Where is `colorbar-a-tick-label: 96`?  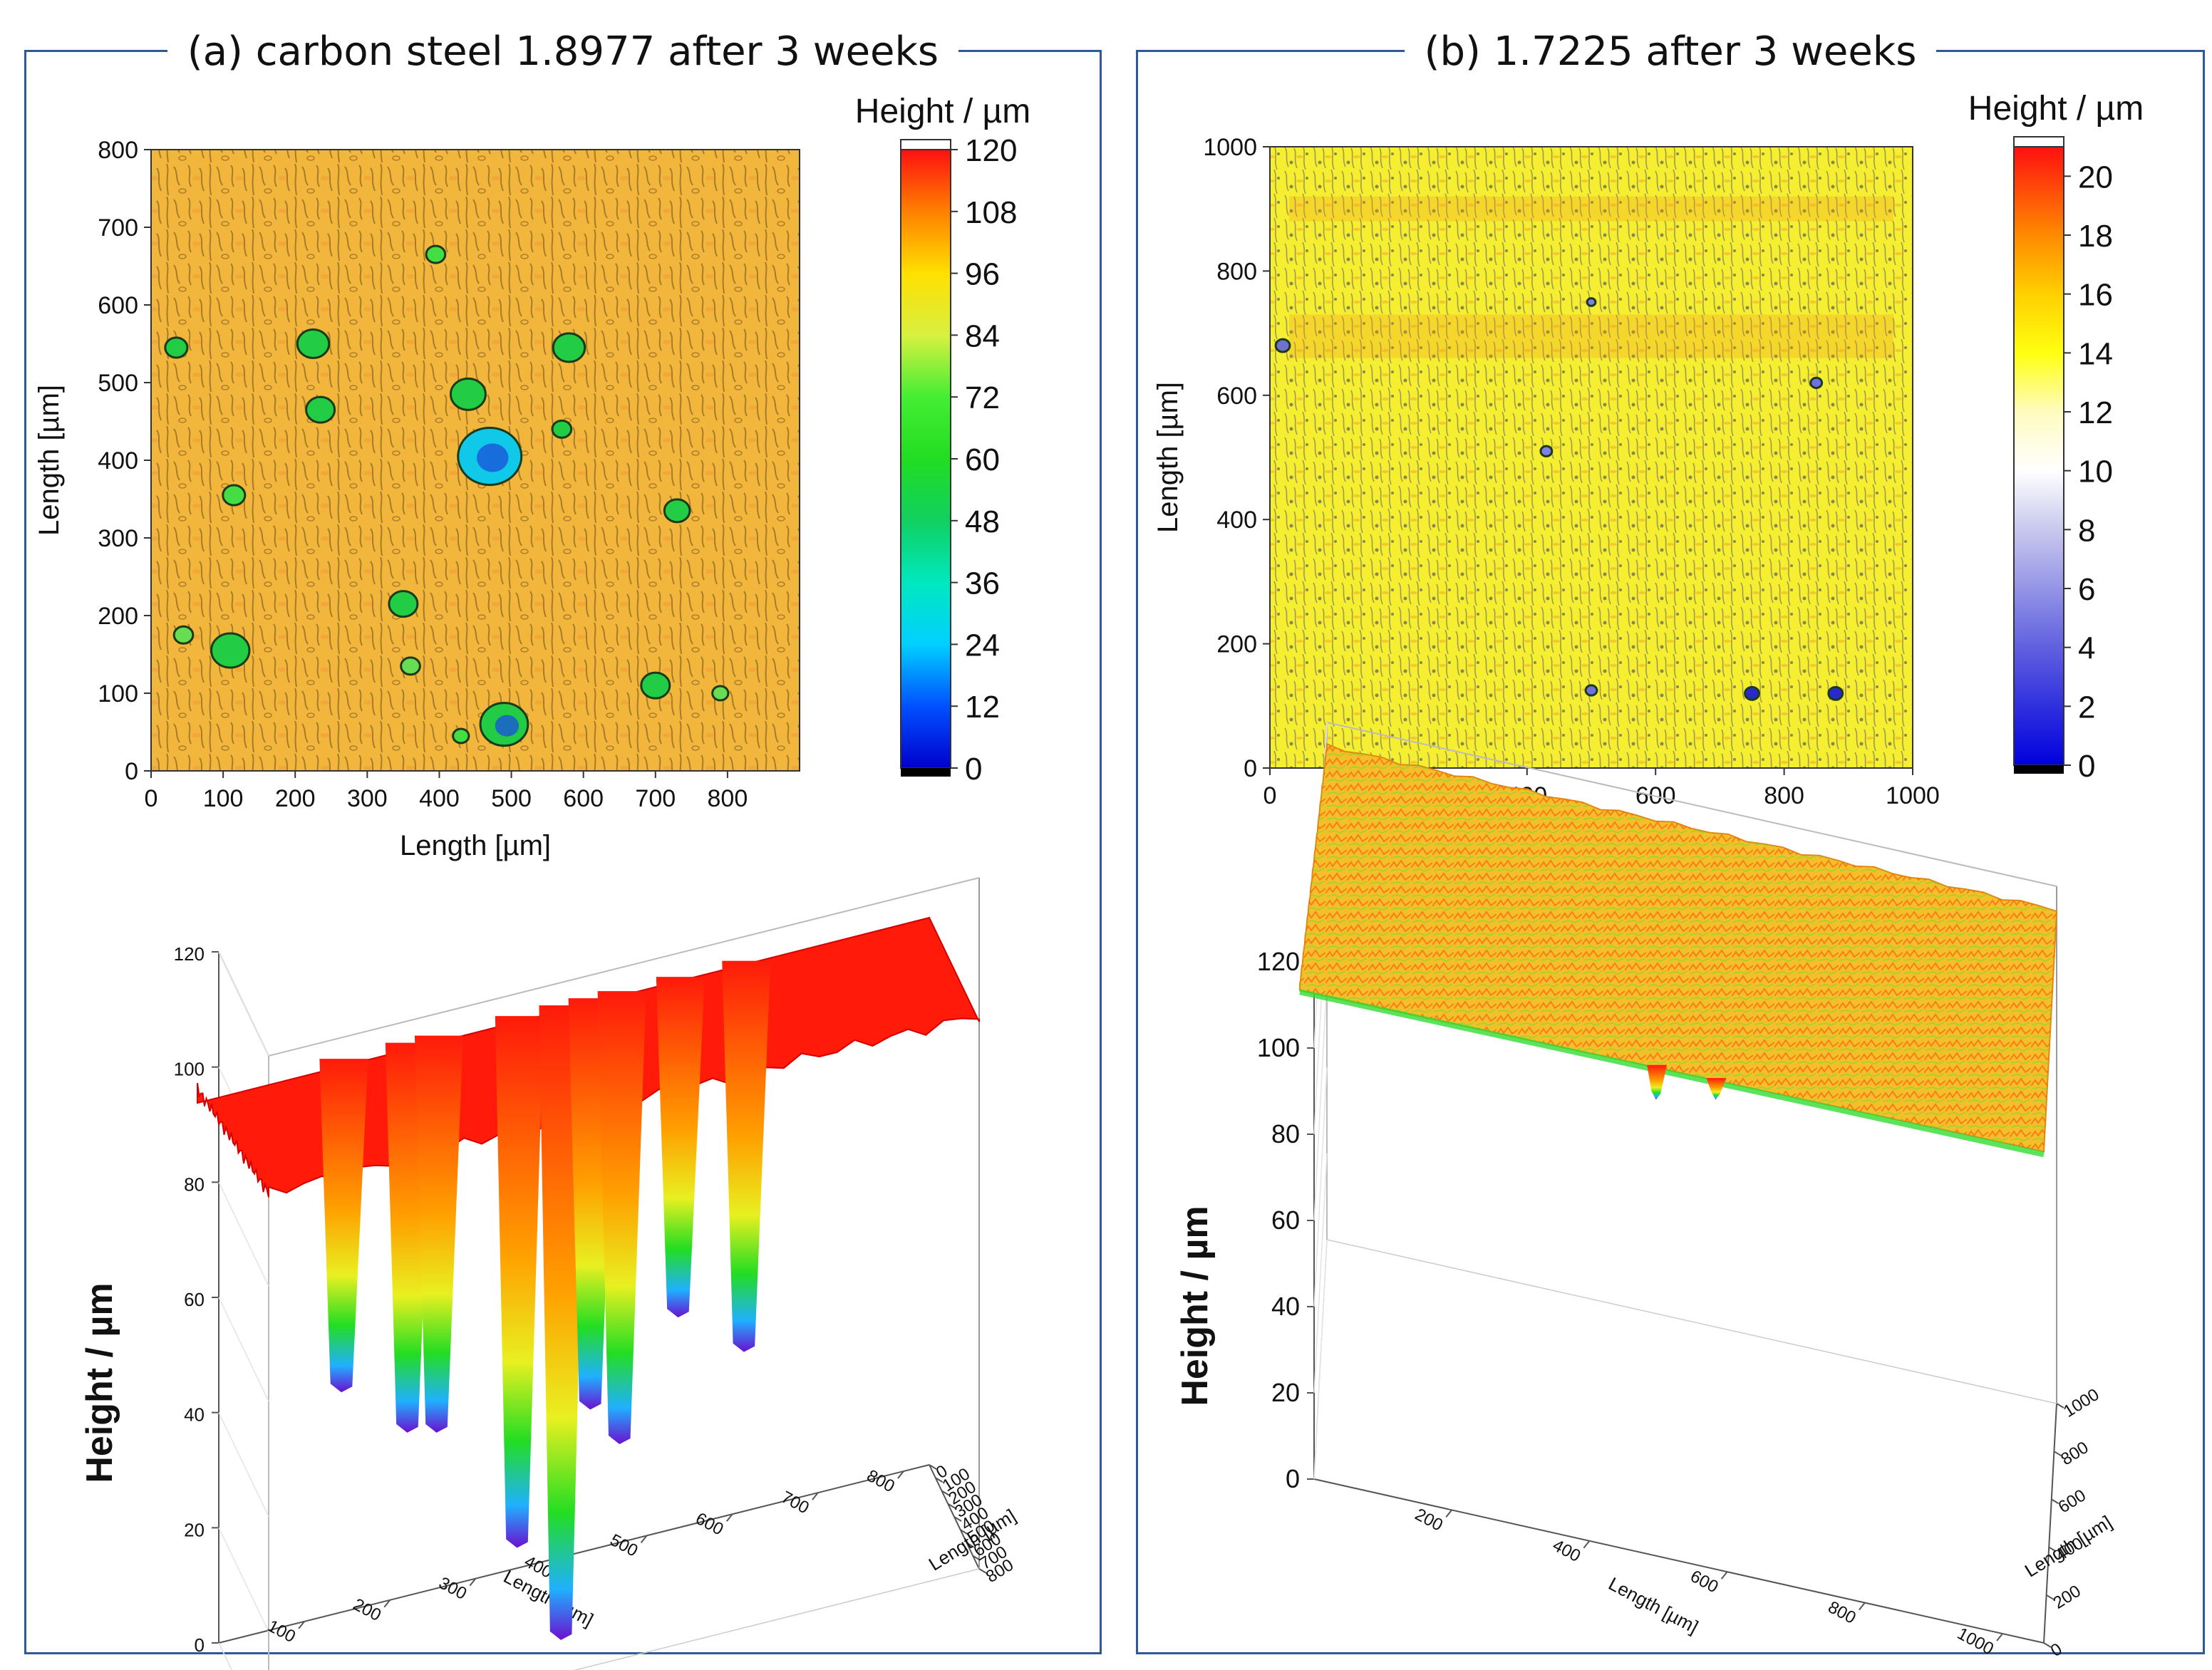 colorbar-a-tick-label: 96 is located at coordinates (982, 274).